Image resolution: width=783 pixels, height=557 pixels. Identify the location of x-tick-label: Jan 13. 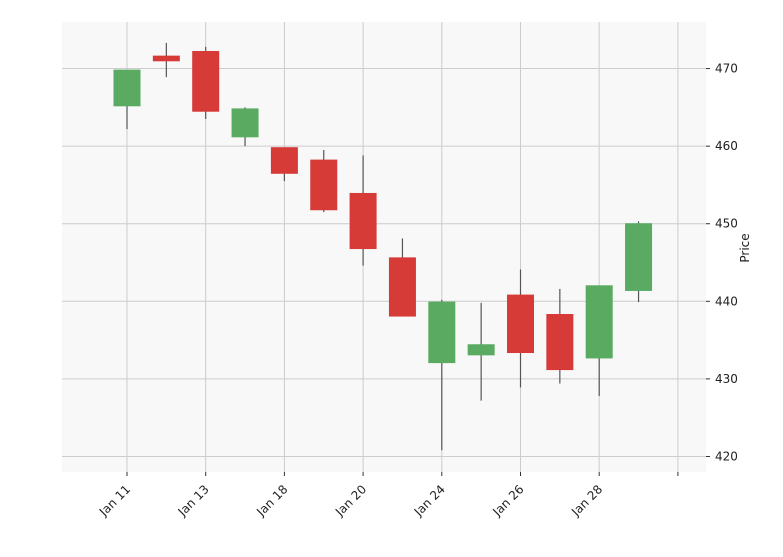
(193, 500).